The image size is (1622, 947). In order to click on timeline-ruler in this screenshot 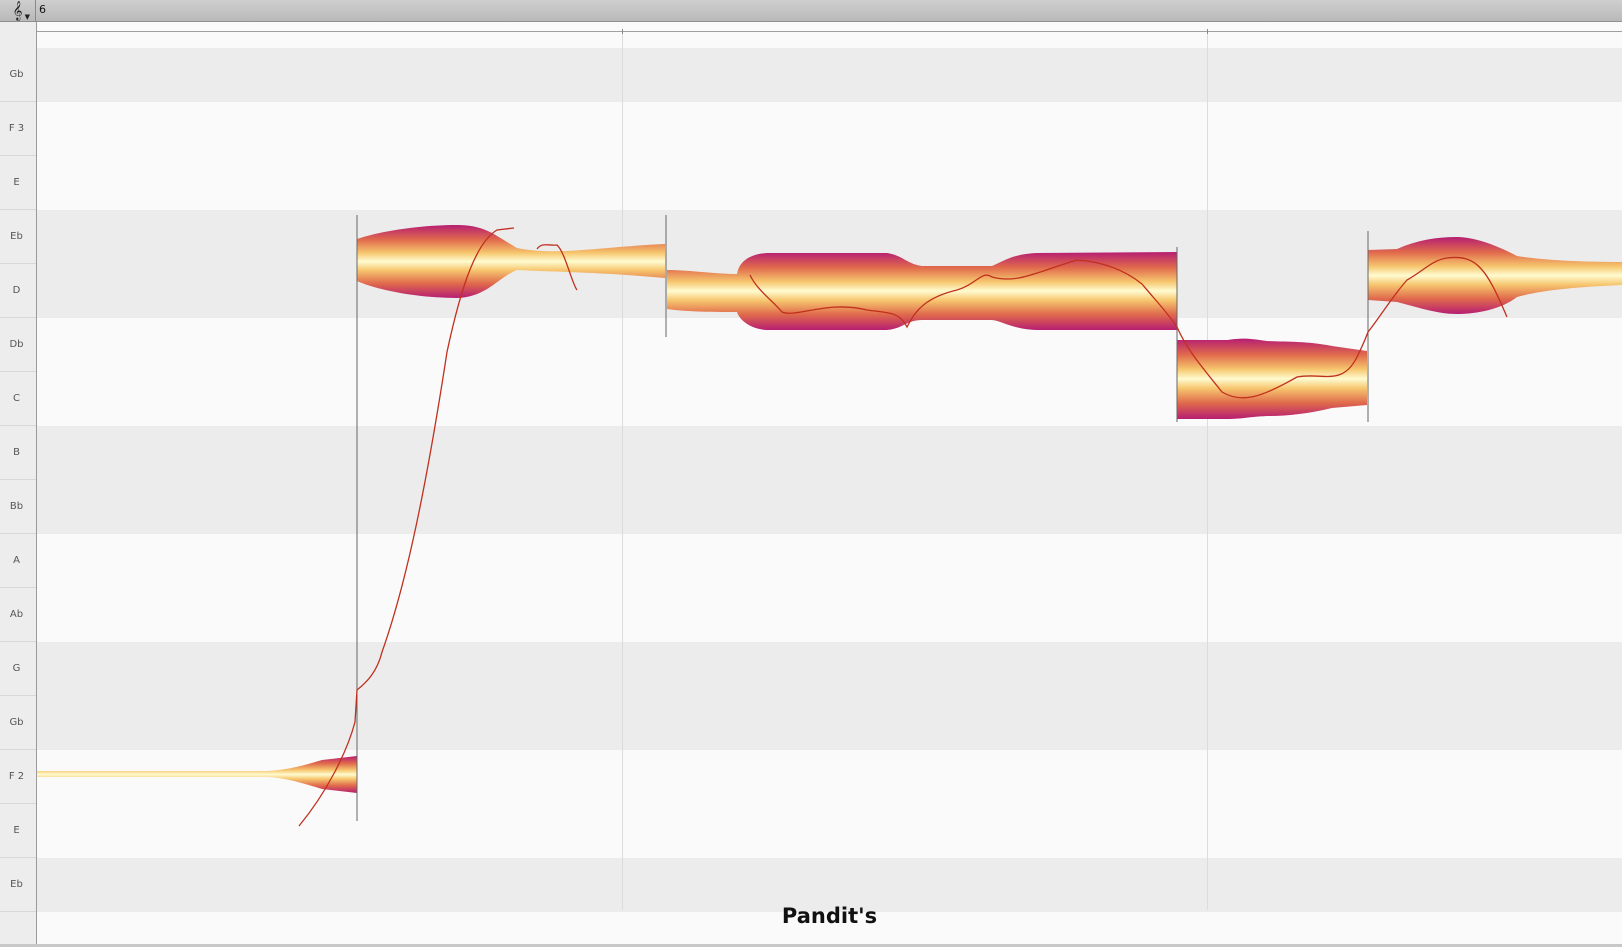, I will do `click(829, 31)`.